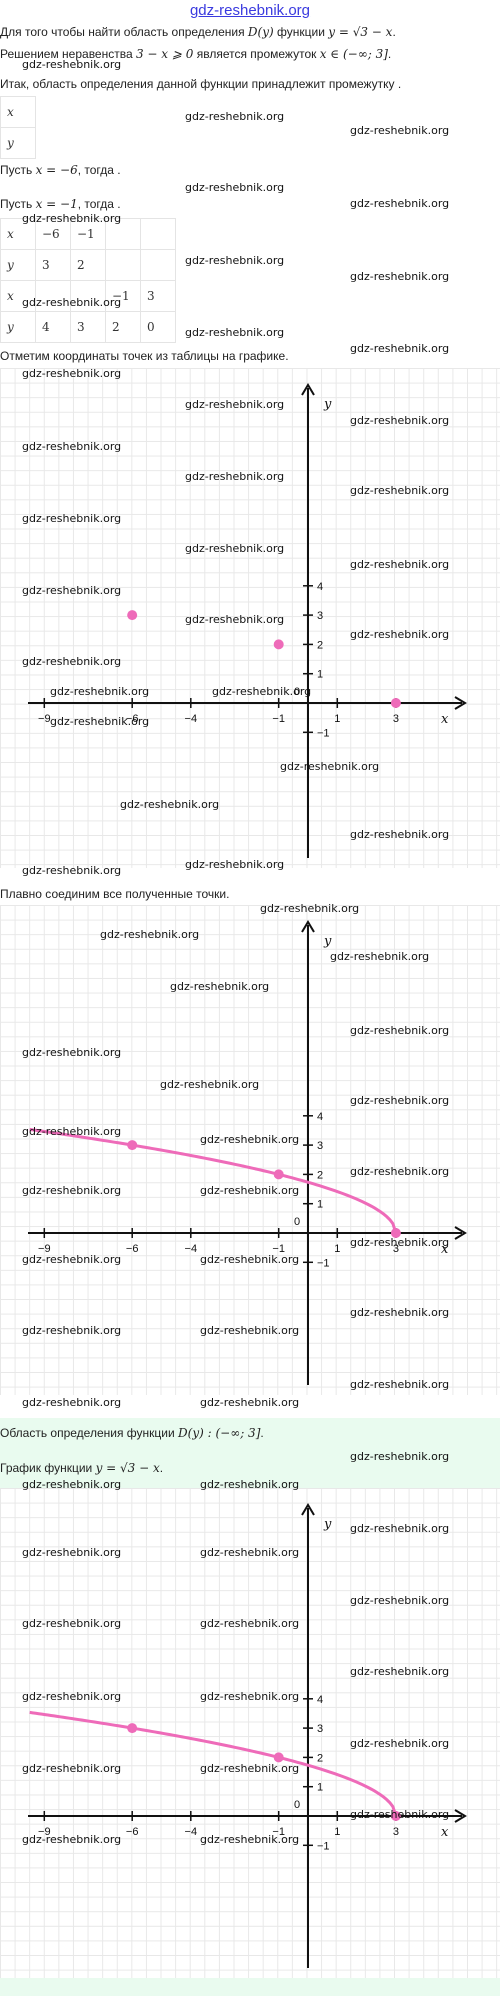 The height and width of the screenshot is (1996, 500). I want to click on let-text-b: , тогда ., so click(99, 204).